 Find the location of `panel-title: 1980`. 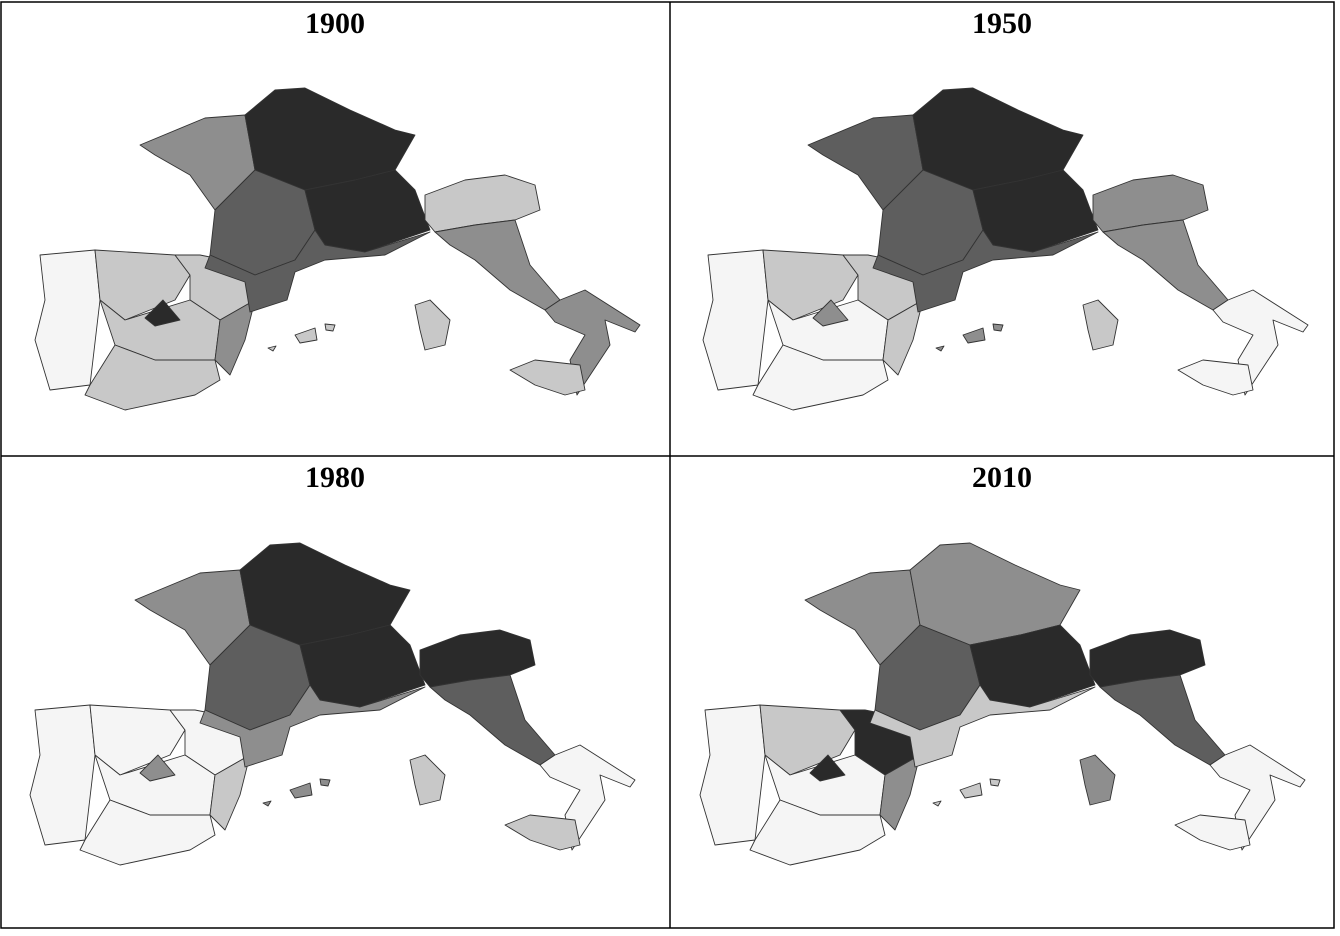

panel-title: 1980 is located at coordinates (335, 477).